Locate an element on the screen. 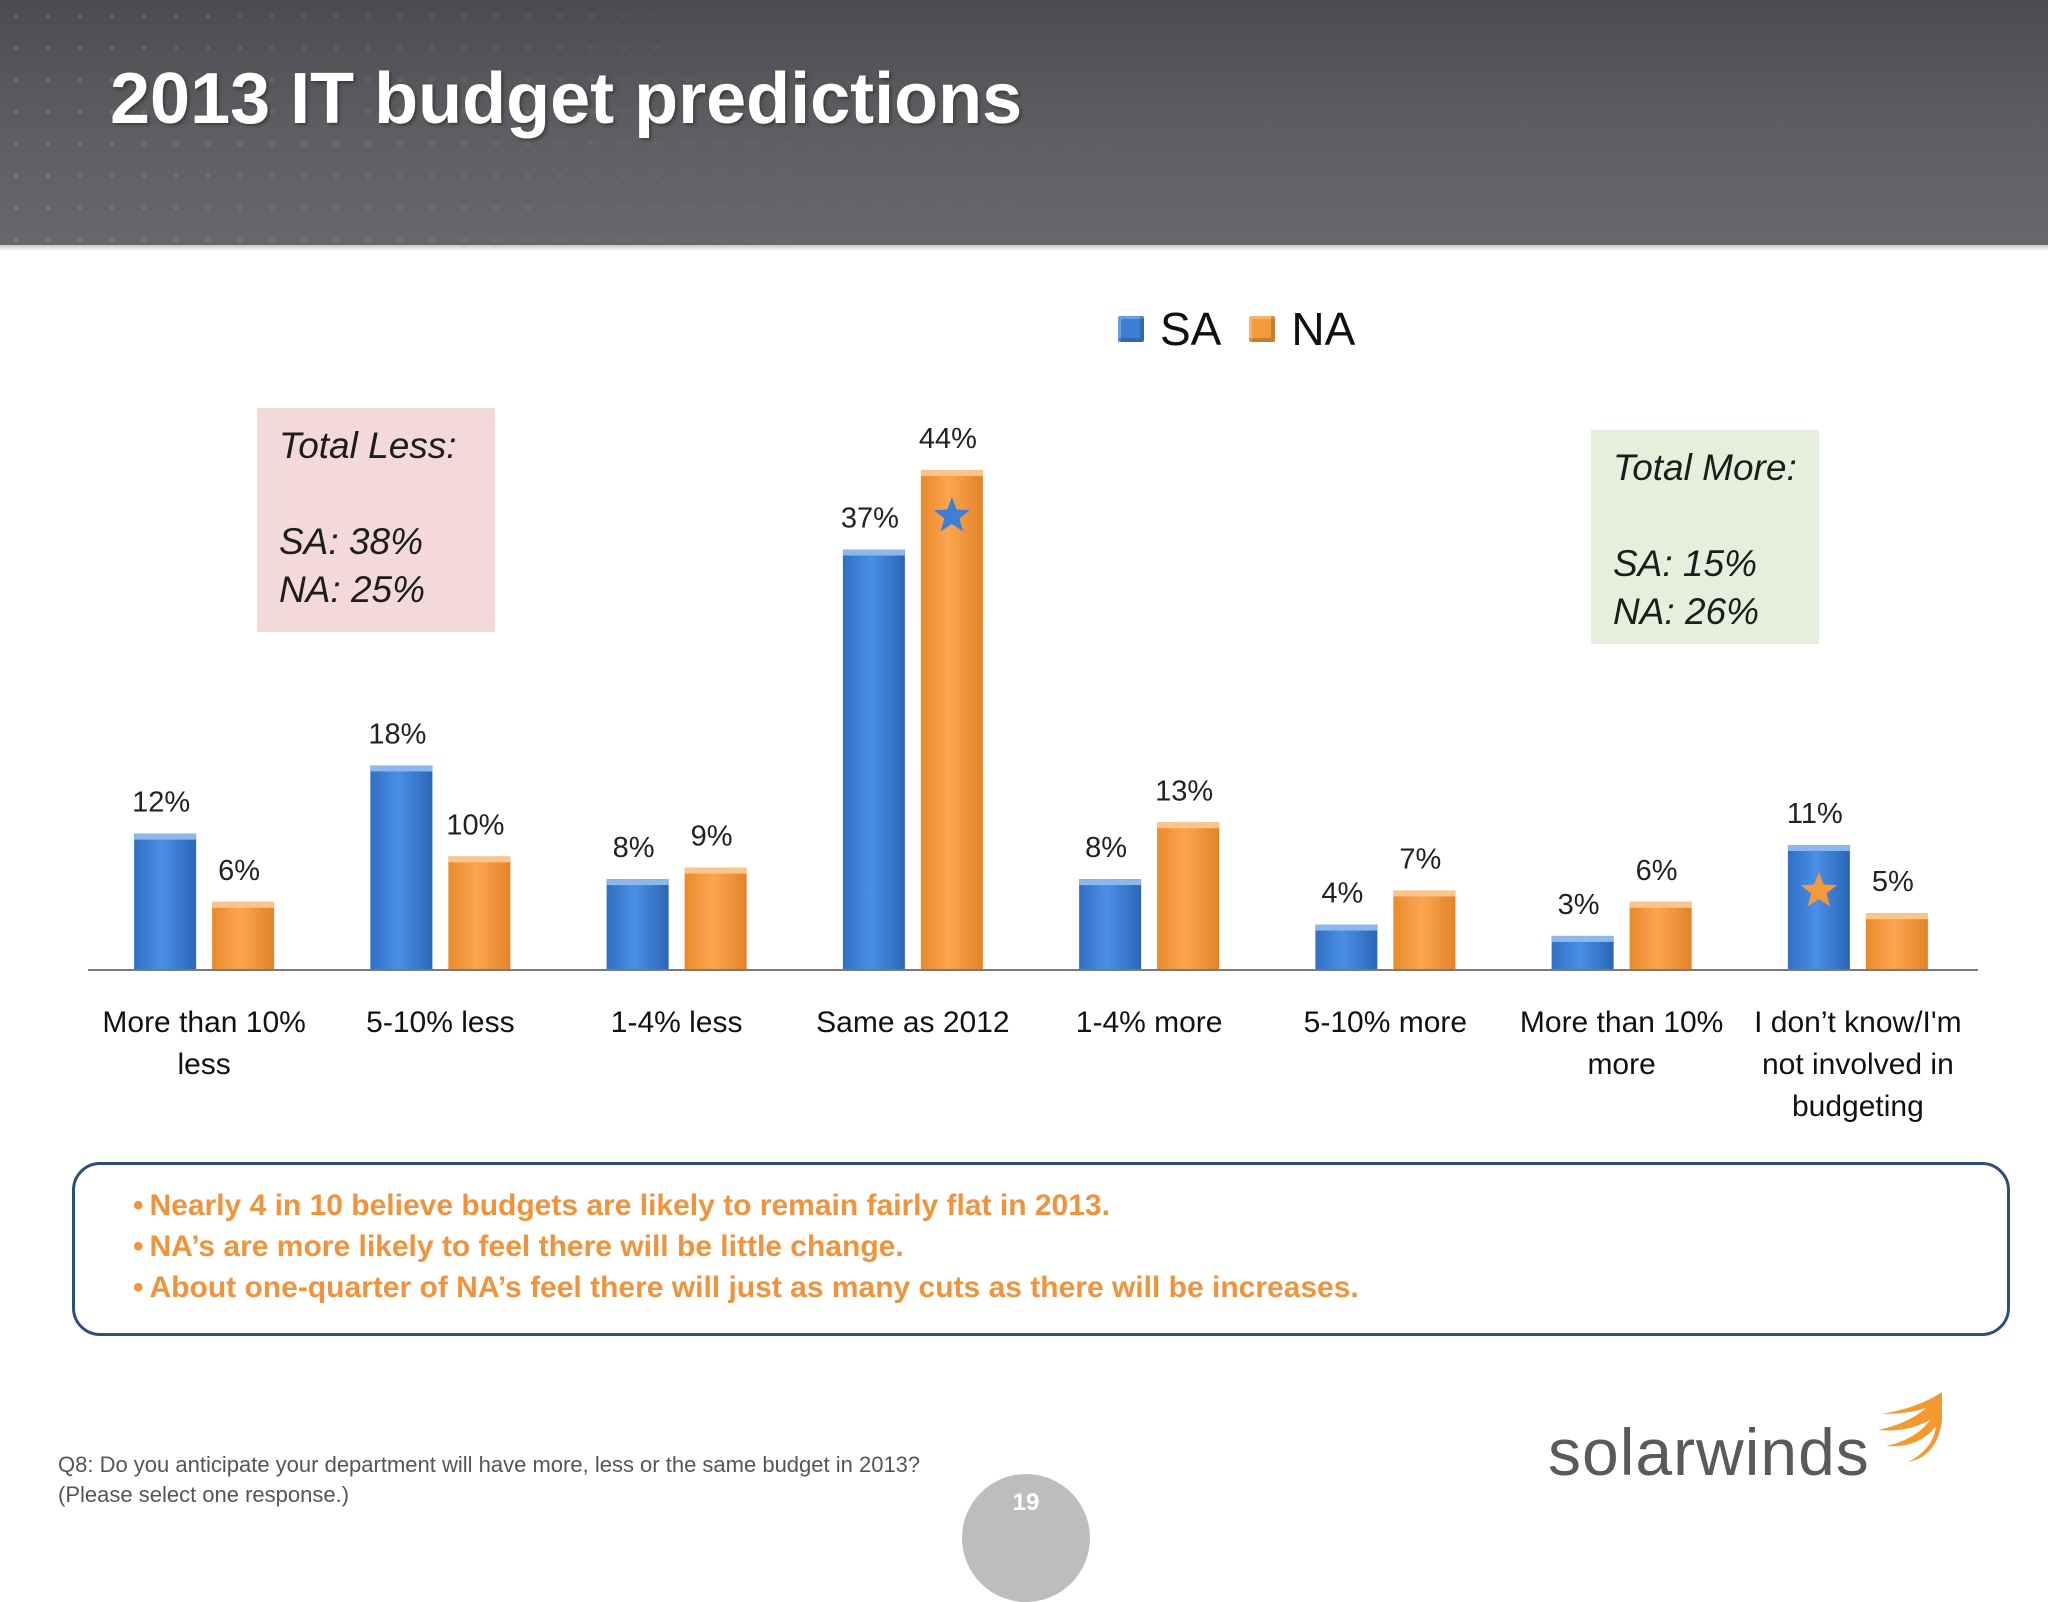 The image size is (2048, 1602). data-label-na: 10% is located at coordinates (475, 825).